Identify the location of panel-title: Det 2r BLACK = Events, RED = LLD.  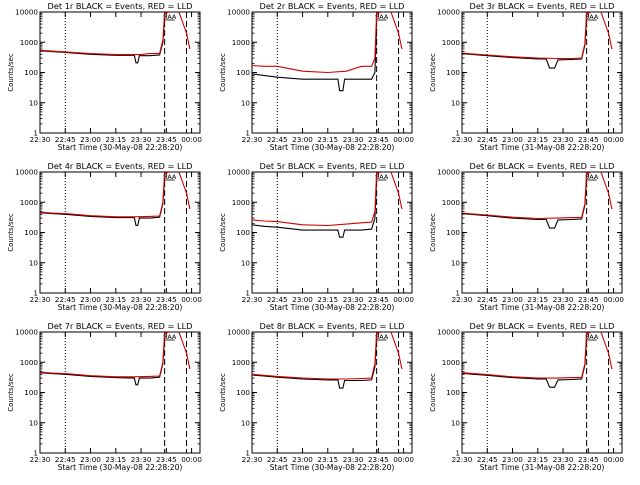
(332, 6).